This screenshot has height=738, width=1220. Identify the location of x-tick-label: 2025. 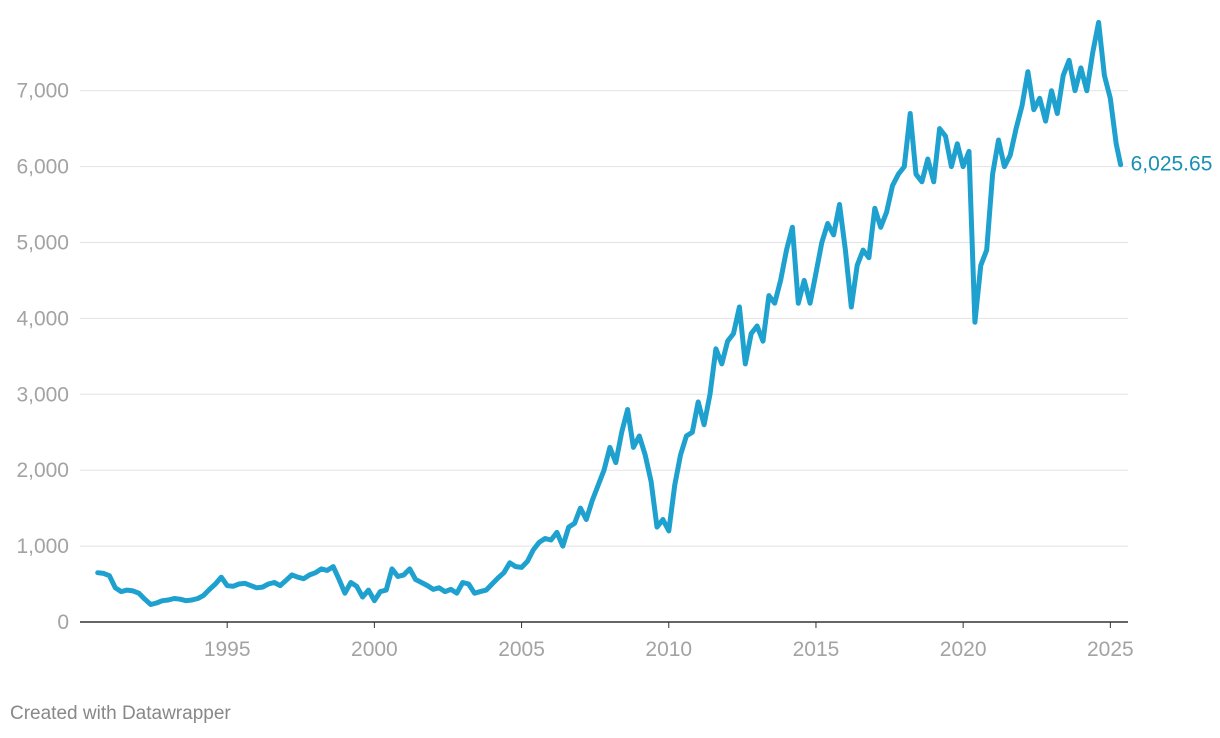
(1110, 649).